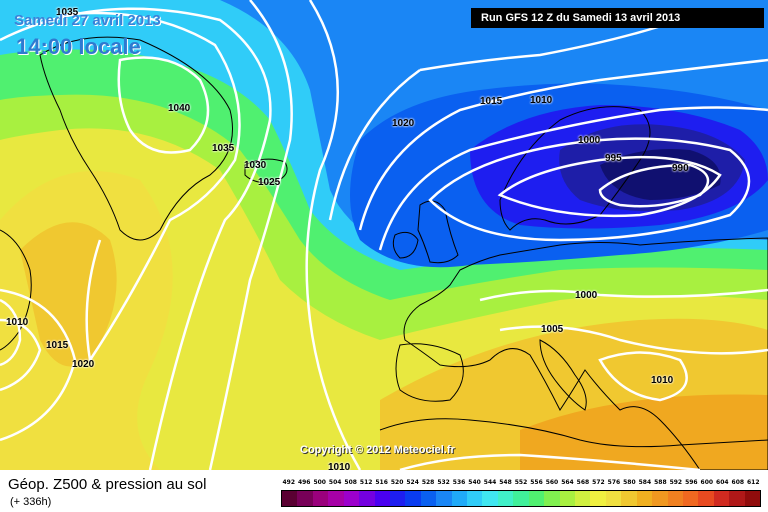  Describe the element at coordinates (490, 482) in the screenshot. I see `legend-tick-label: 544` at that location.